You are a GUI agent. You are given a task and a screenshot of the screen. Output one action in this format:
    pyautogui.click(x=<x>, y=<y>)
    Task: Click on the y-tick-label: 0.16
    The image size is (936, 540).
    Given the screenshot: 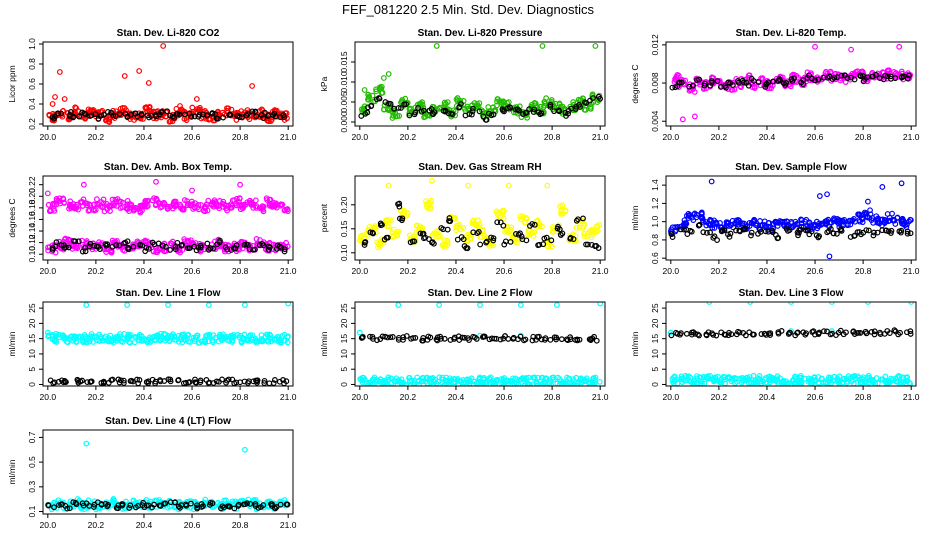 What is the action you would take?
    pyautogui.click(x=32, y=219)
    